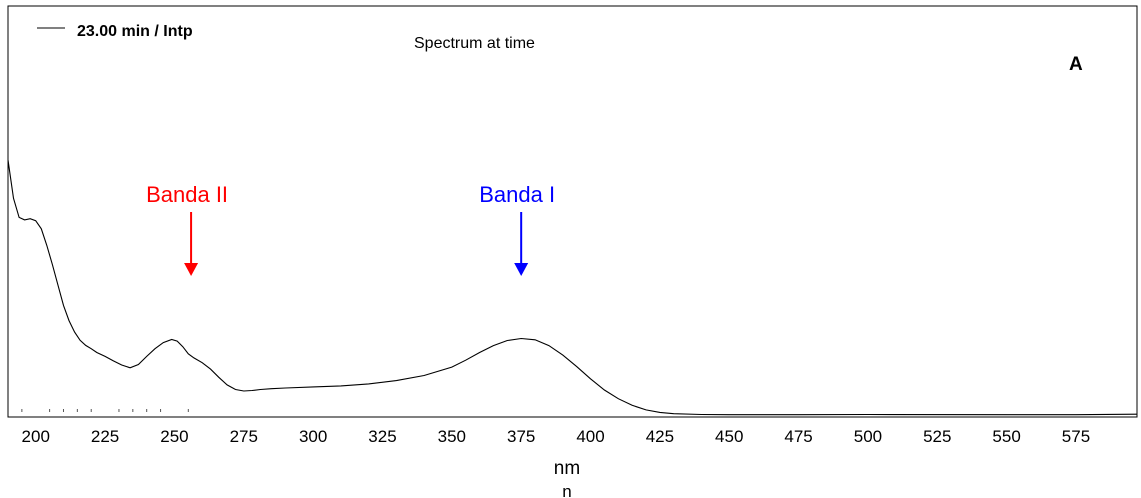 The width and height of the screenshot is (1141, 498). Describe the element at coordinates (187, 229) in the screenshot. I see `band-annotation: Banda II` at that location.